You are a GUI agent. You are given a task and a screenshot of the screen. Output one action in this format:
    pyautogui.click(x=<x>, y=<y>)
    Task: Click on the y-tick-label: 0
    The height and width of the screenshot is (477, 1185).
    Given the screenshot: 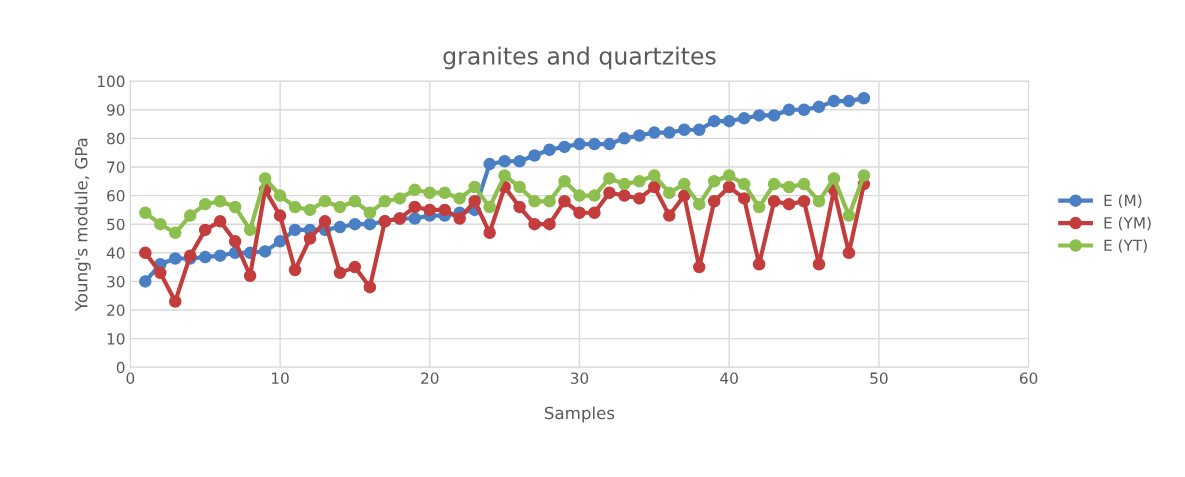 What is the action you would take?
    pyautogui.click(x=120, y=367)
    